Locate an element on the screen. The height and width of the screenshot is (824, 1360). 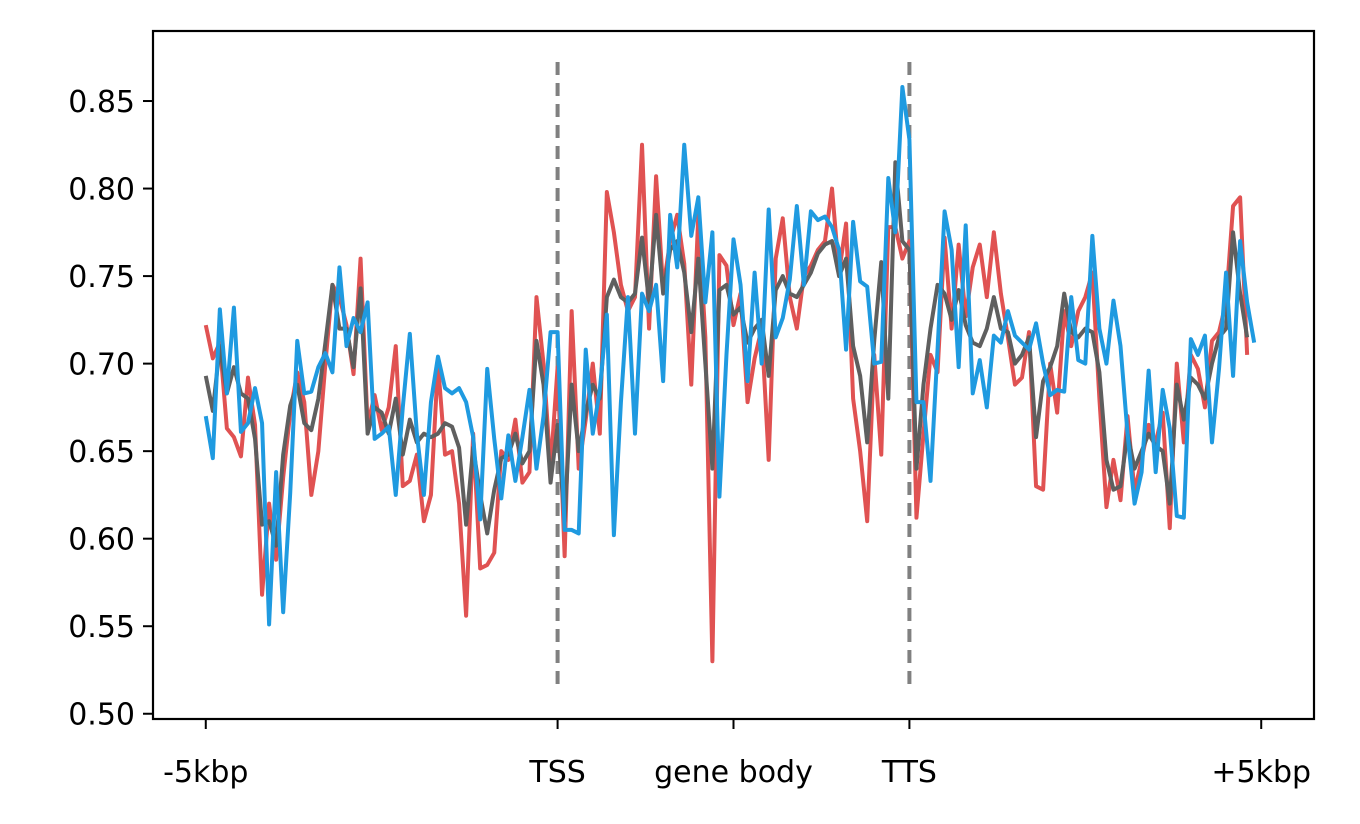
y-axis: 0.50 0.55 0.60 0.65 0.70 0.75 0.80 0.85 is located at coordinates (110, 409).